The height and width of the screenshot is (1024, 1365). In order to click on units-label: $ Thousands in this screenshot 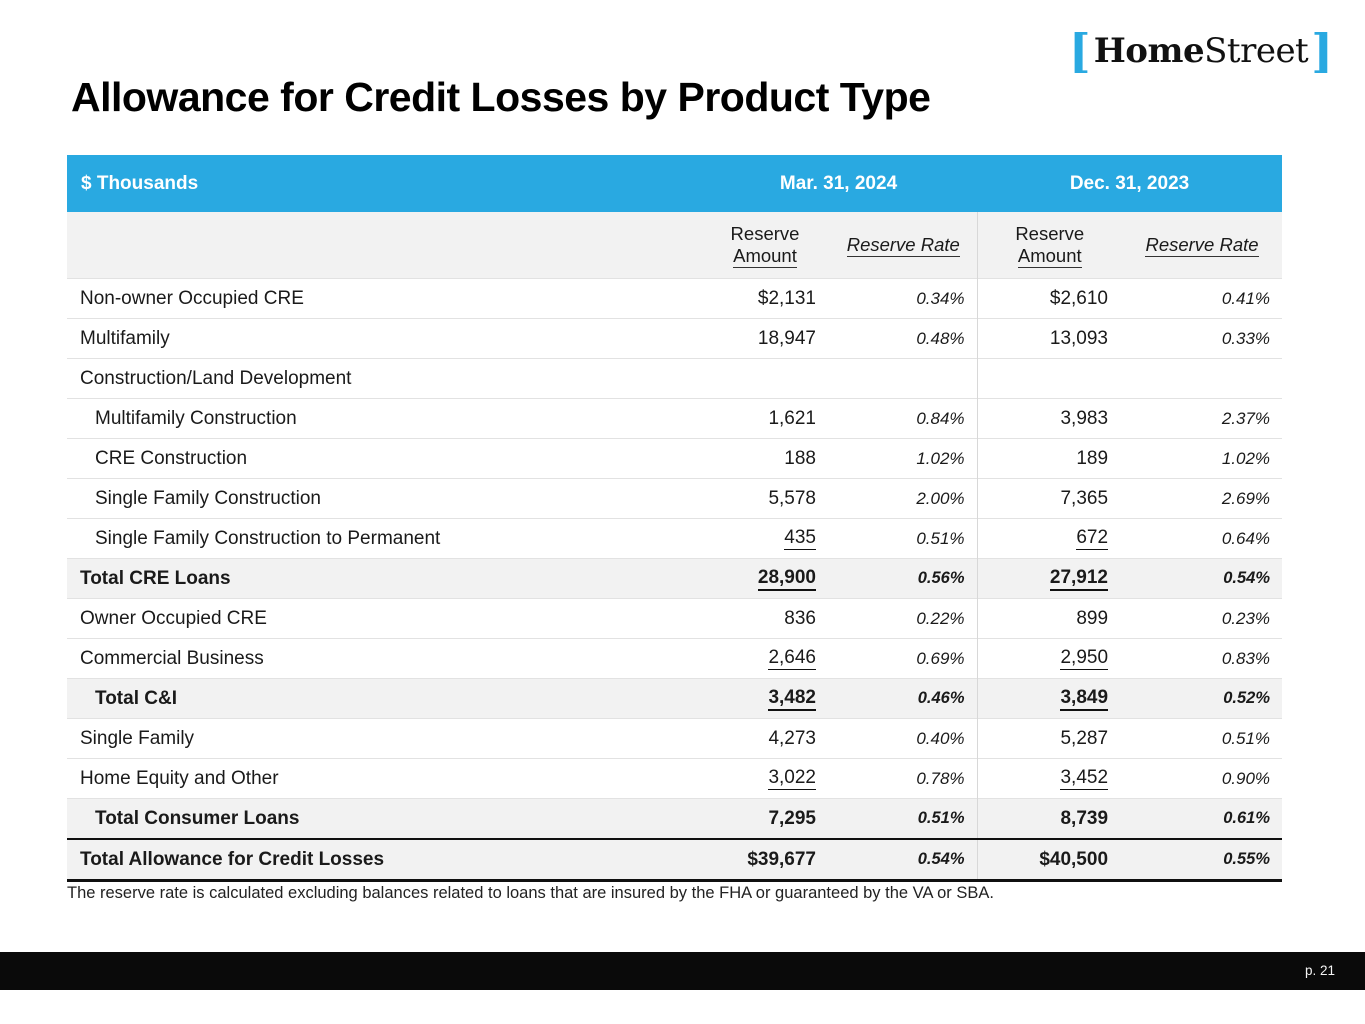, I will do `click(383, 183)`.